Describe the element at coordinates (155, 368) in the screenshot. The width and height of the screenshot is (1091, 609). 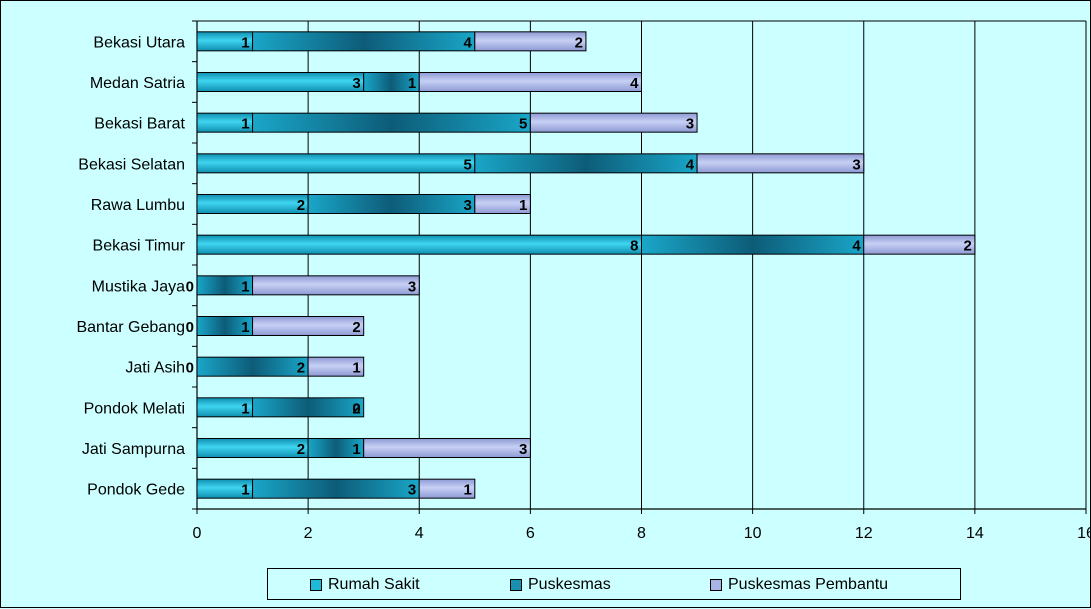
I see `category-label: Jati Asih` at that location.